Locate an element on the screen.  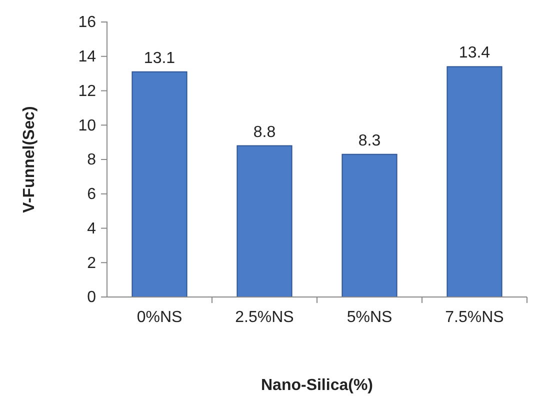
x-axis-title: Nano-Silica(%) is located at coordinates (317, 385).